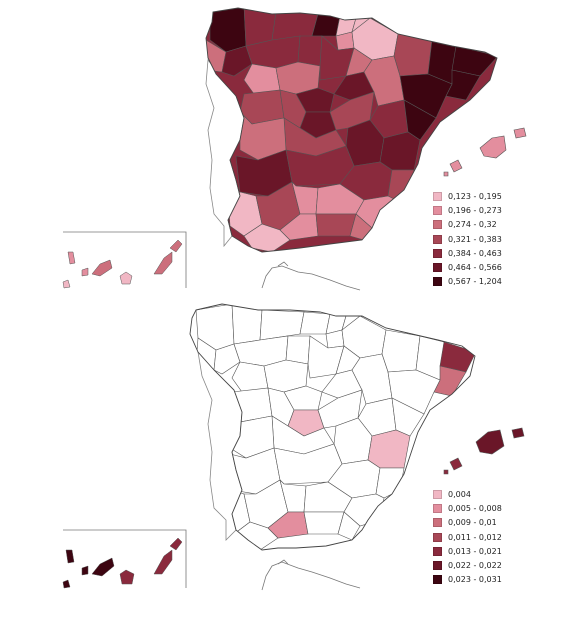 This screenshot has height=622, width=577. Describe the element at coordinates (518, 433) in the screenshot. I see `island-menorca-bottom` at that location.